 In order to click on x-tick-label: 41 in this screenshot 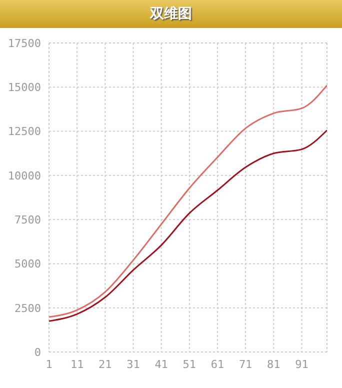, I will do `click(161, 364)`.